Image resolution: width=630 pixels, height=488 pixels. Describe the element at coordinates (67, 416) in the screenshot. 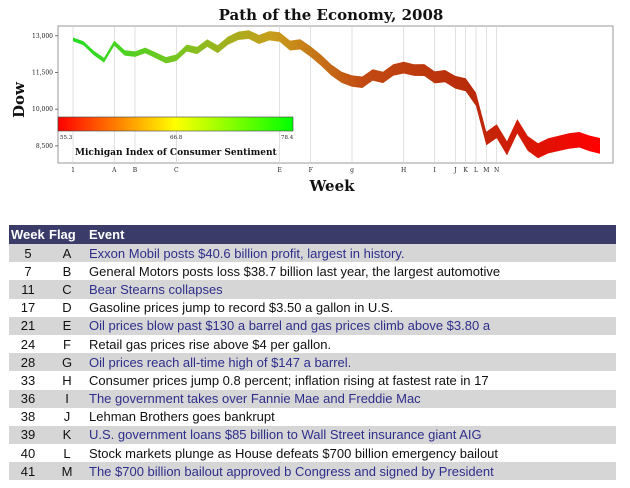

I see `flag-cell: J` at that location.